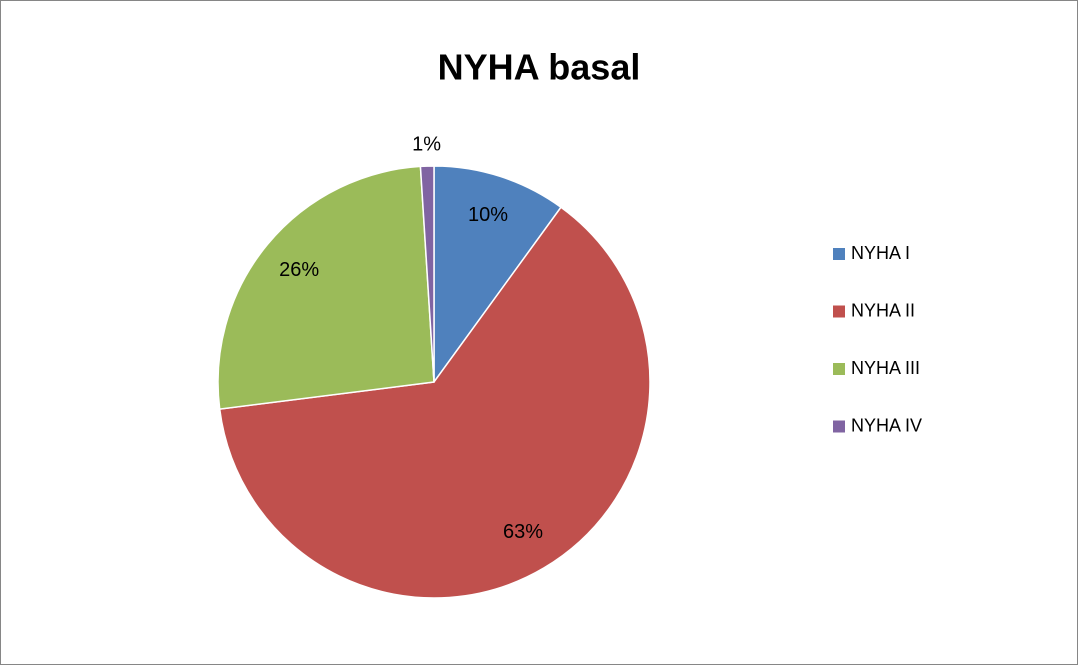  What do you see at coordinates (880, 253) in the screenshot?
I see `legend-label: NYHA I` at bounding box center [880, 253].